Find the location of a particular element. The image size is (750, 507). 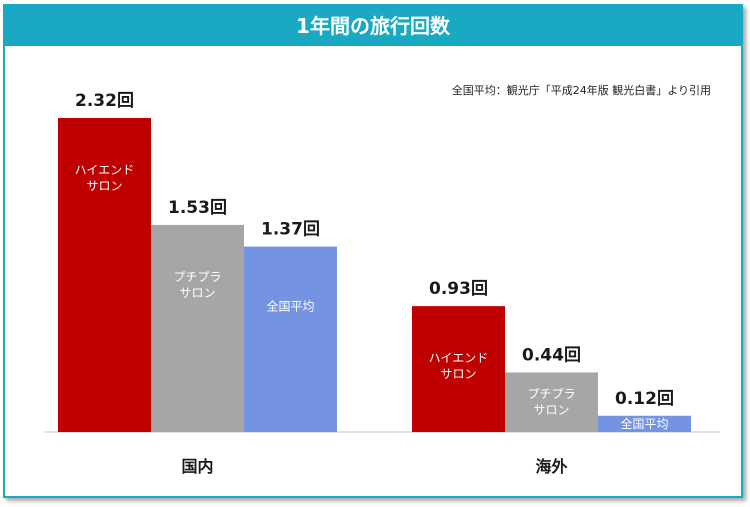

data-label: 2.32回 is located at coordinates (104, 101).